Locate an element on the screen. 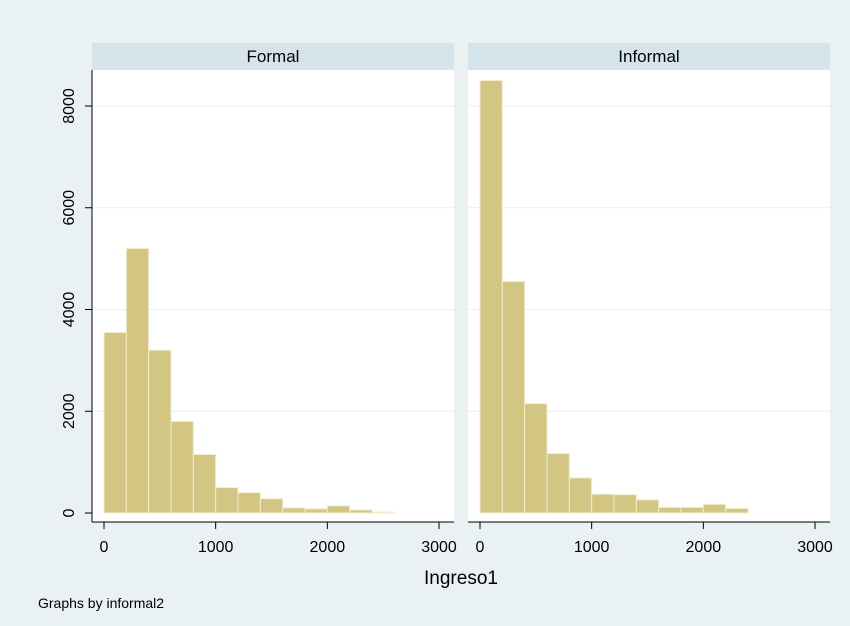  y-tick-label: 4000 is located at coordinates (69, 310).